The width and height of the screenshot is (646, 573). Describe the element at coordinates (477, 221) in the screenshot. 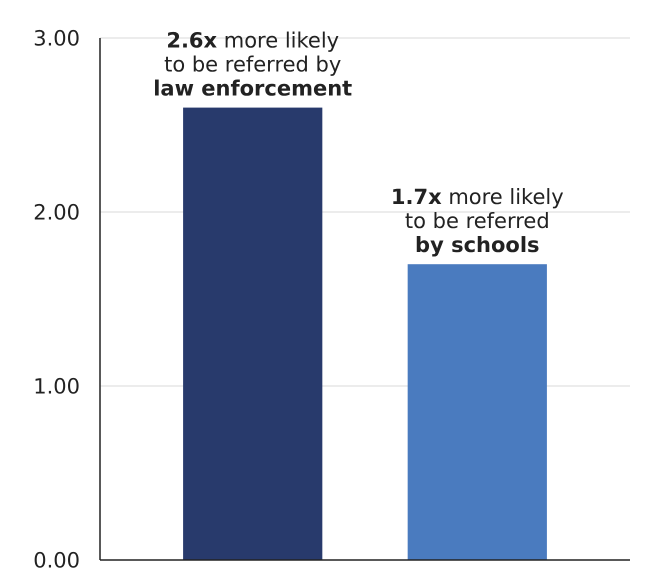

I see `data-label: 1.7x more likely to be referred by schools` at that location.